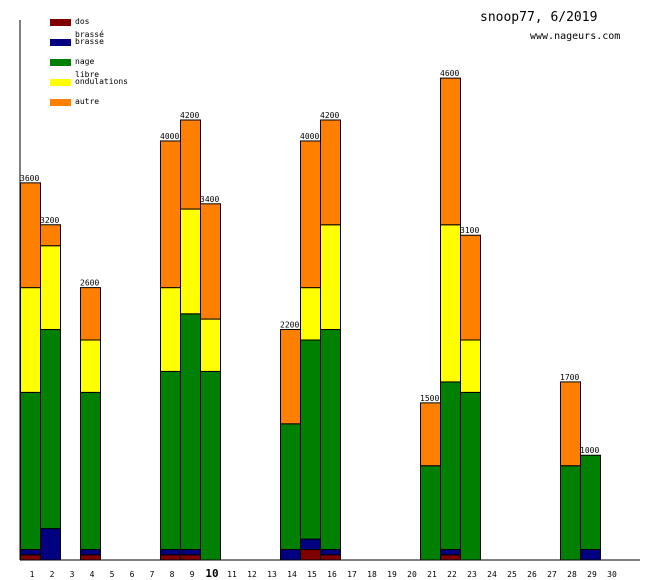 This screenshot has height=580, width=660. Describe the element at coordinates (132, 574) in the screenshot. I see `x-tick-label-6: 6` at that location.